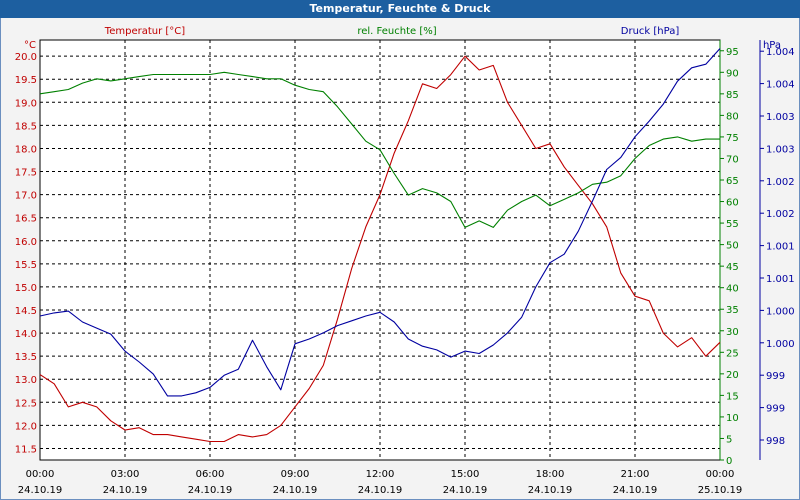 This screenshot has height=500, width=800. Describe the element at coordinates (732, 52) in the screenshot. I see `humidity-tick-label: 95` at that location.